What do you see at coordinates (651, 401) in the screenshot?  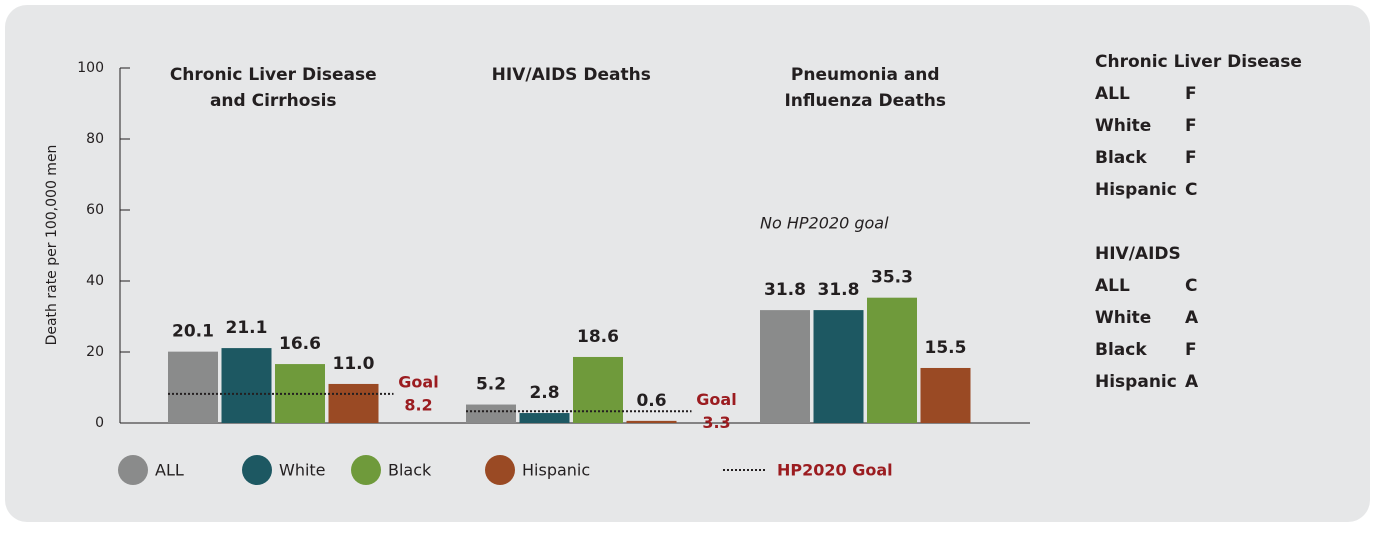 I see `value-label: 0.6` at bounding box center [651, 401].